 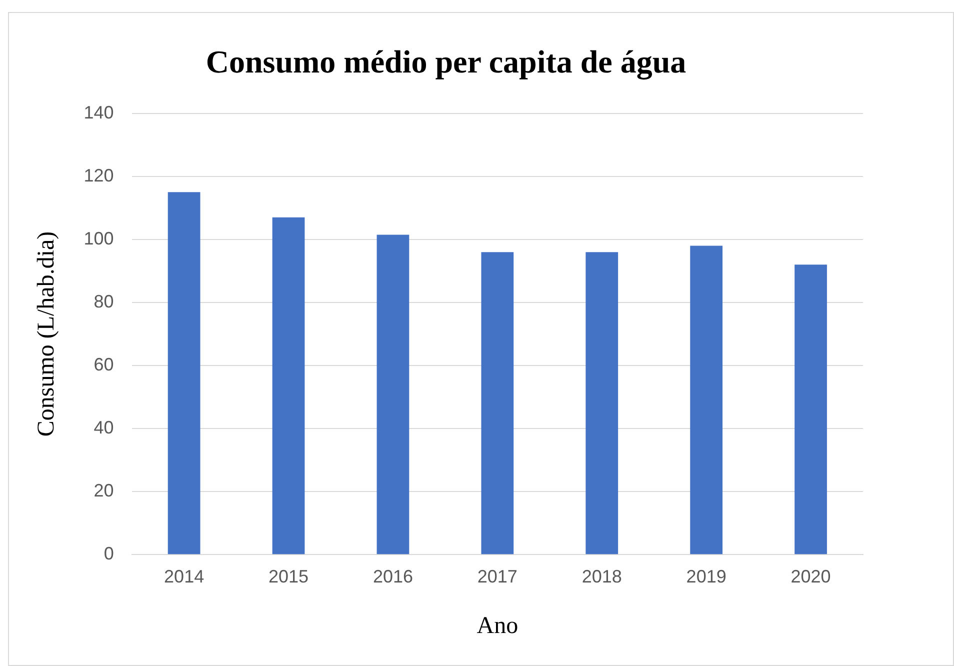 What do you see at coordinates (497, 576) in the screenshot?
I see `x-tick-label: 2017` at bounding box center [497, 576].